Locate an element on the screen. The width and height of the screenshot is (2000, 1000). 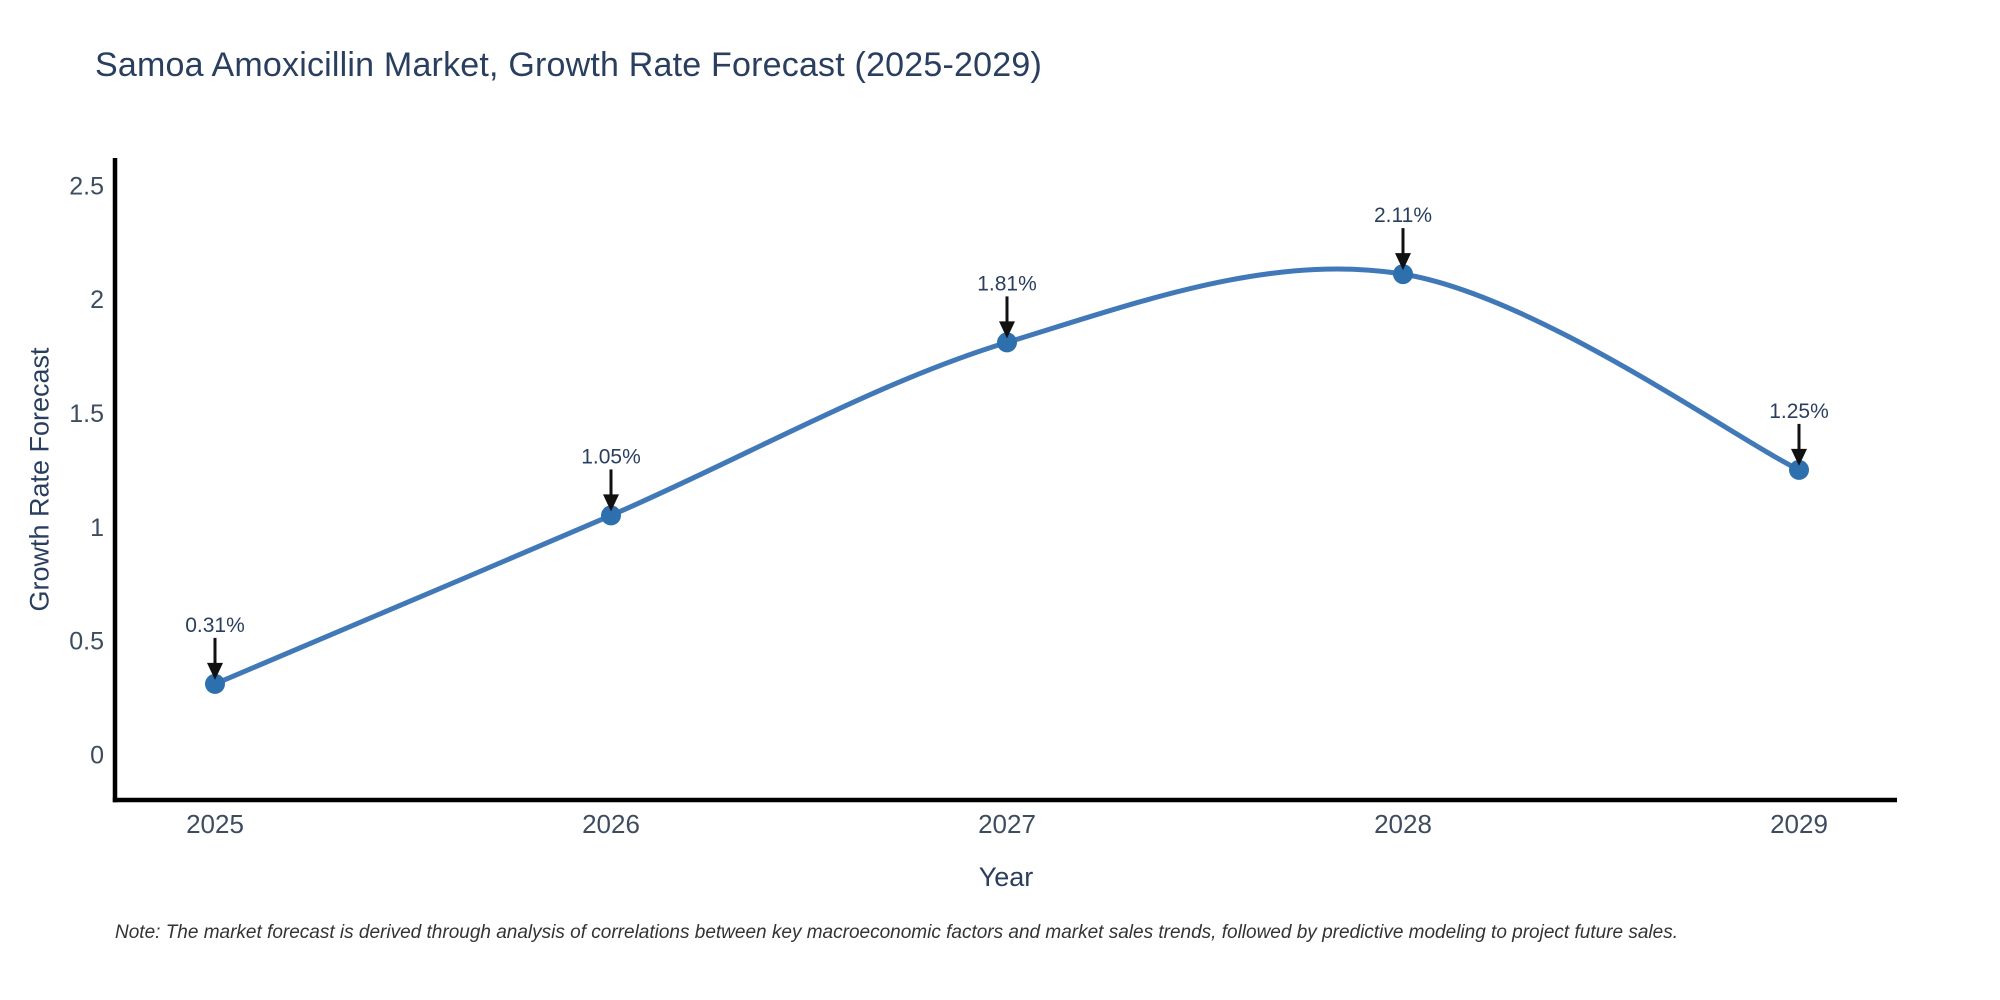
y-tick-label: 1.5 is located at coordinates (86, 414).